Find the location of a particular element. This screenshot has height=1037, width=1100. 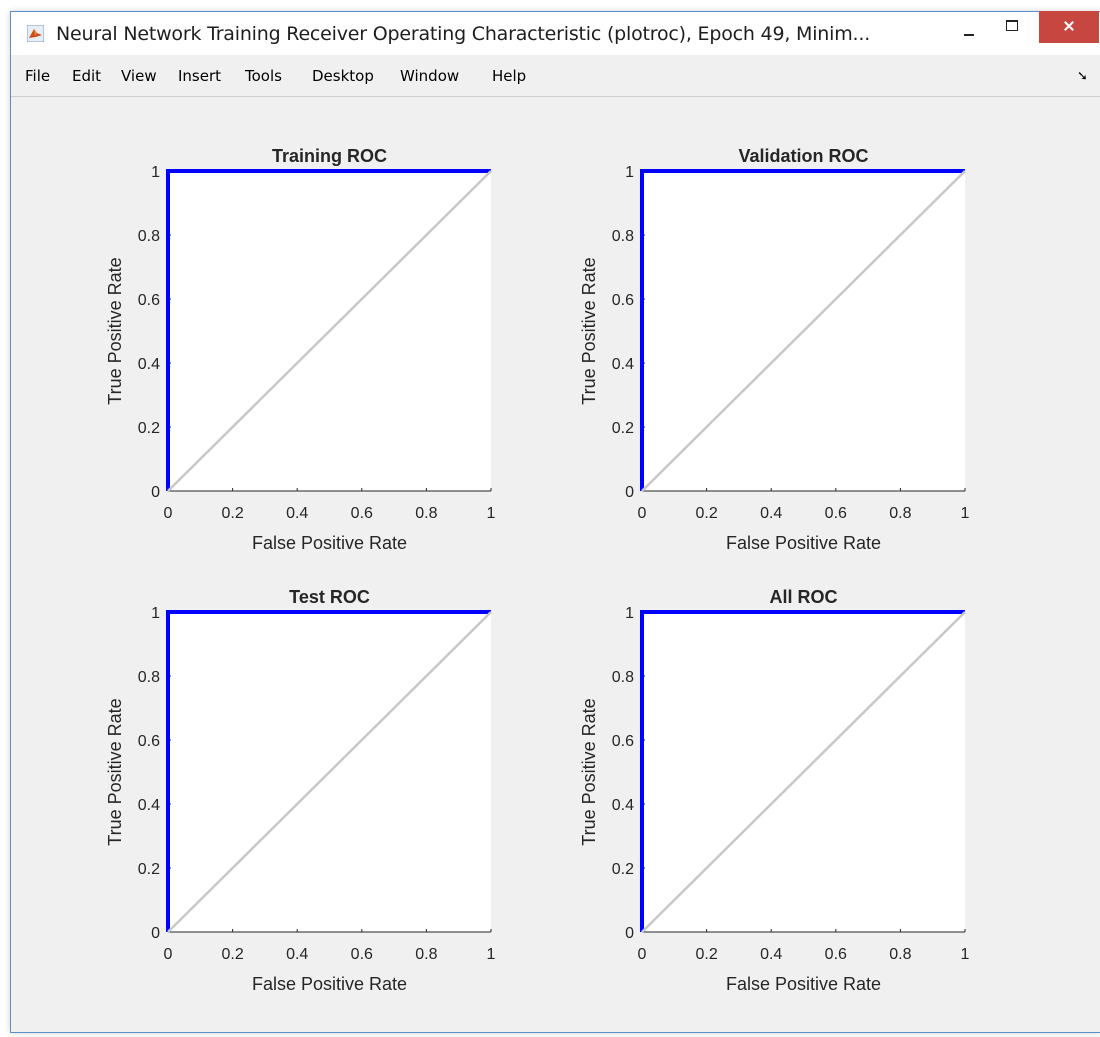

matlab-icon is located at coordinates (35, 33).